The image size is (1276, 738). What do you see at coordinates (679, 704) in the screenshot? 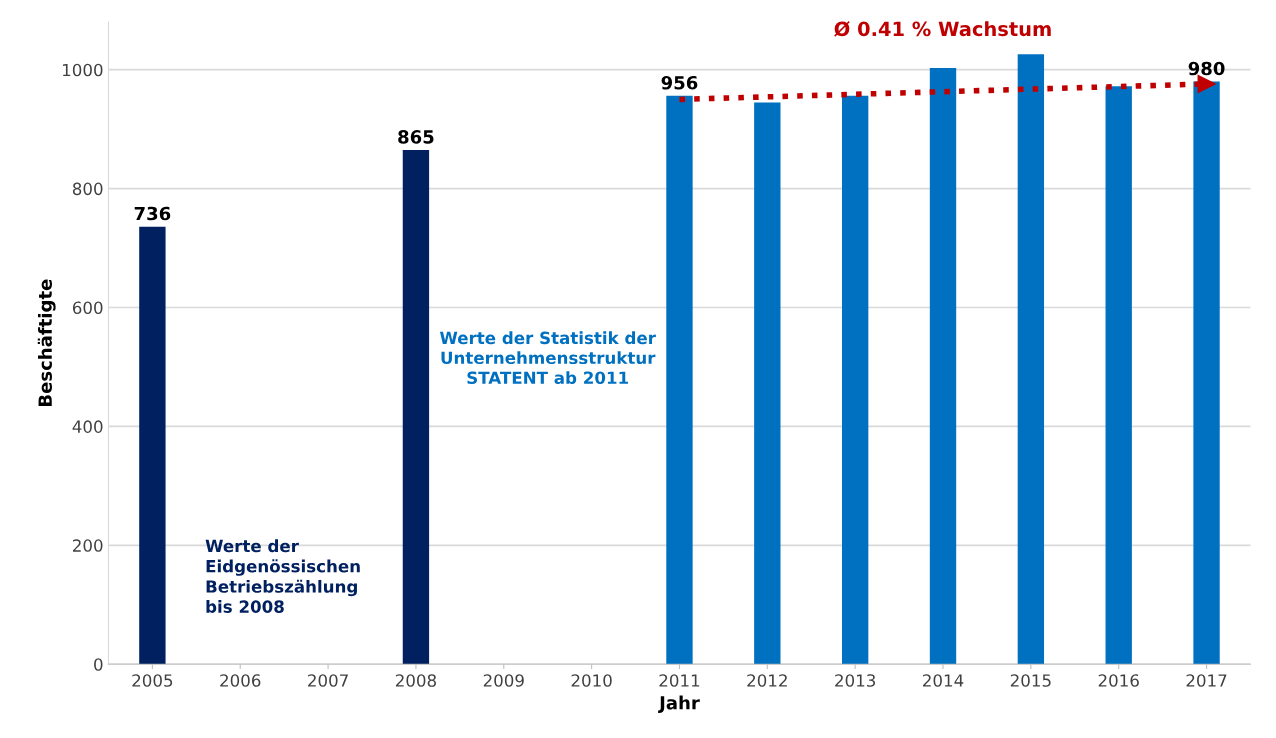
I see `x-axis-title: Jahr` at bounding box center [679, 704].